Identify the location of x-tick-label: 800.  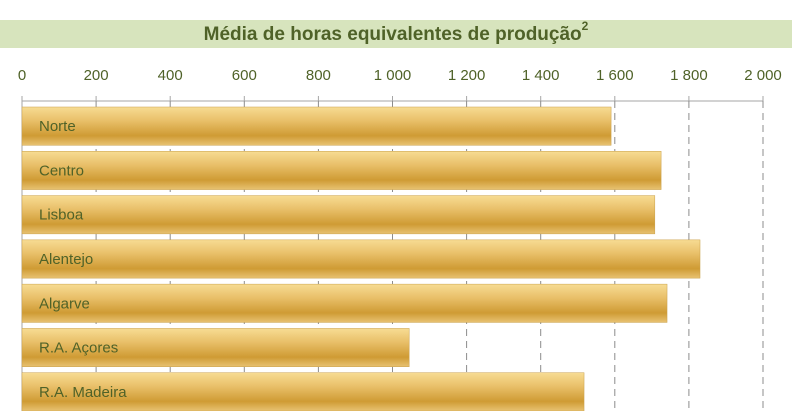
(318, 75).